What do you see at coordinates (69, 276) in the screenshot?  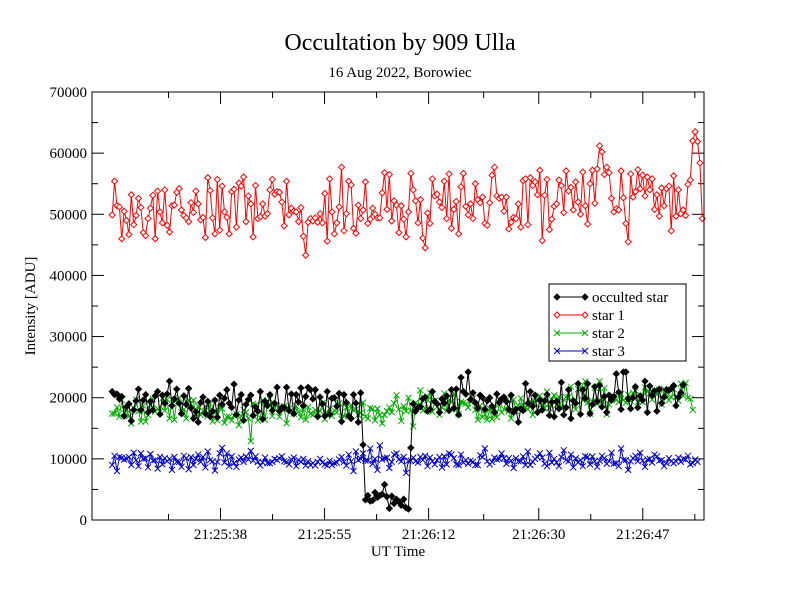 I see `y-tick-label: 40000` at bounding box center [69, 276].